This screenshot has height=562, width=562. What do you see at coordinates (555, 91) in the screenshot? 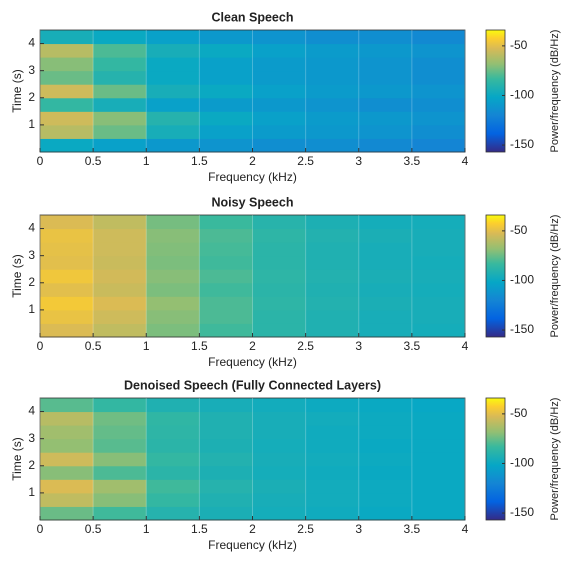
I see `colorbar-label: Power/frequency (dB/Hz)` at bounding box center [555, 91].